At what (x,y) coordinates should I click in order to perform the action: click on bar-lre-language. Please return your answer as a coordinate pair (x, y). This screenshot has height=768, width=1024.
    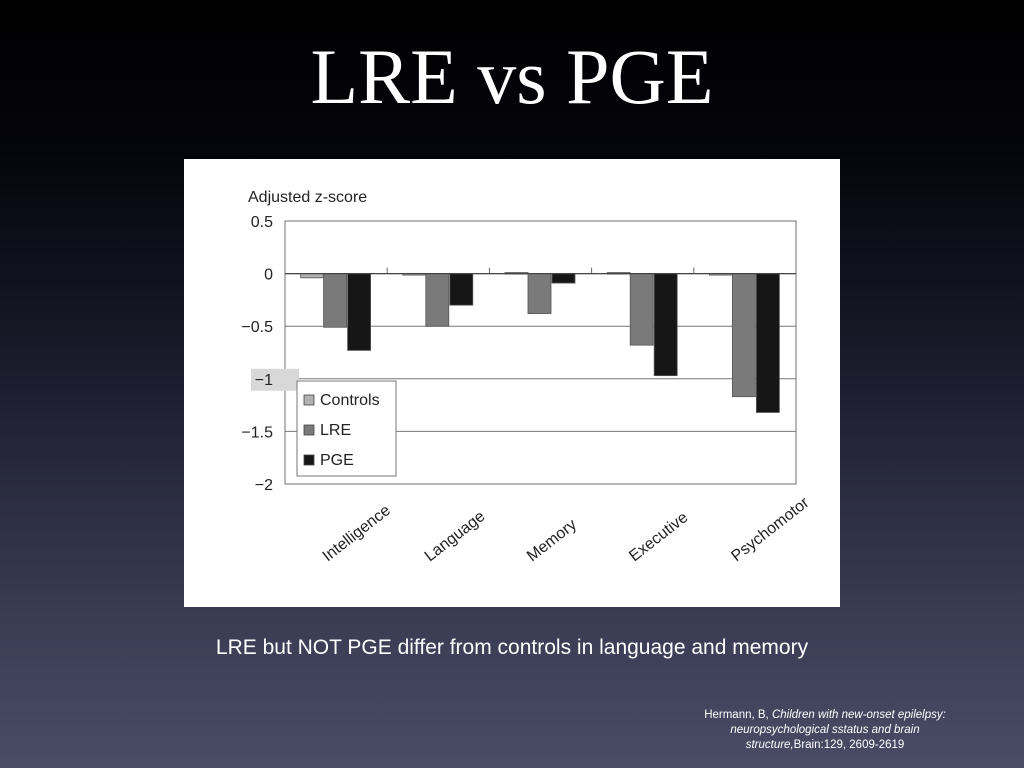
    Looking at the image, I should click on (437, 300).